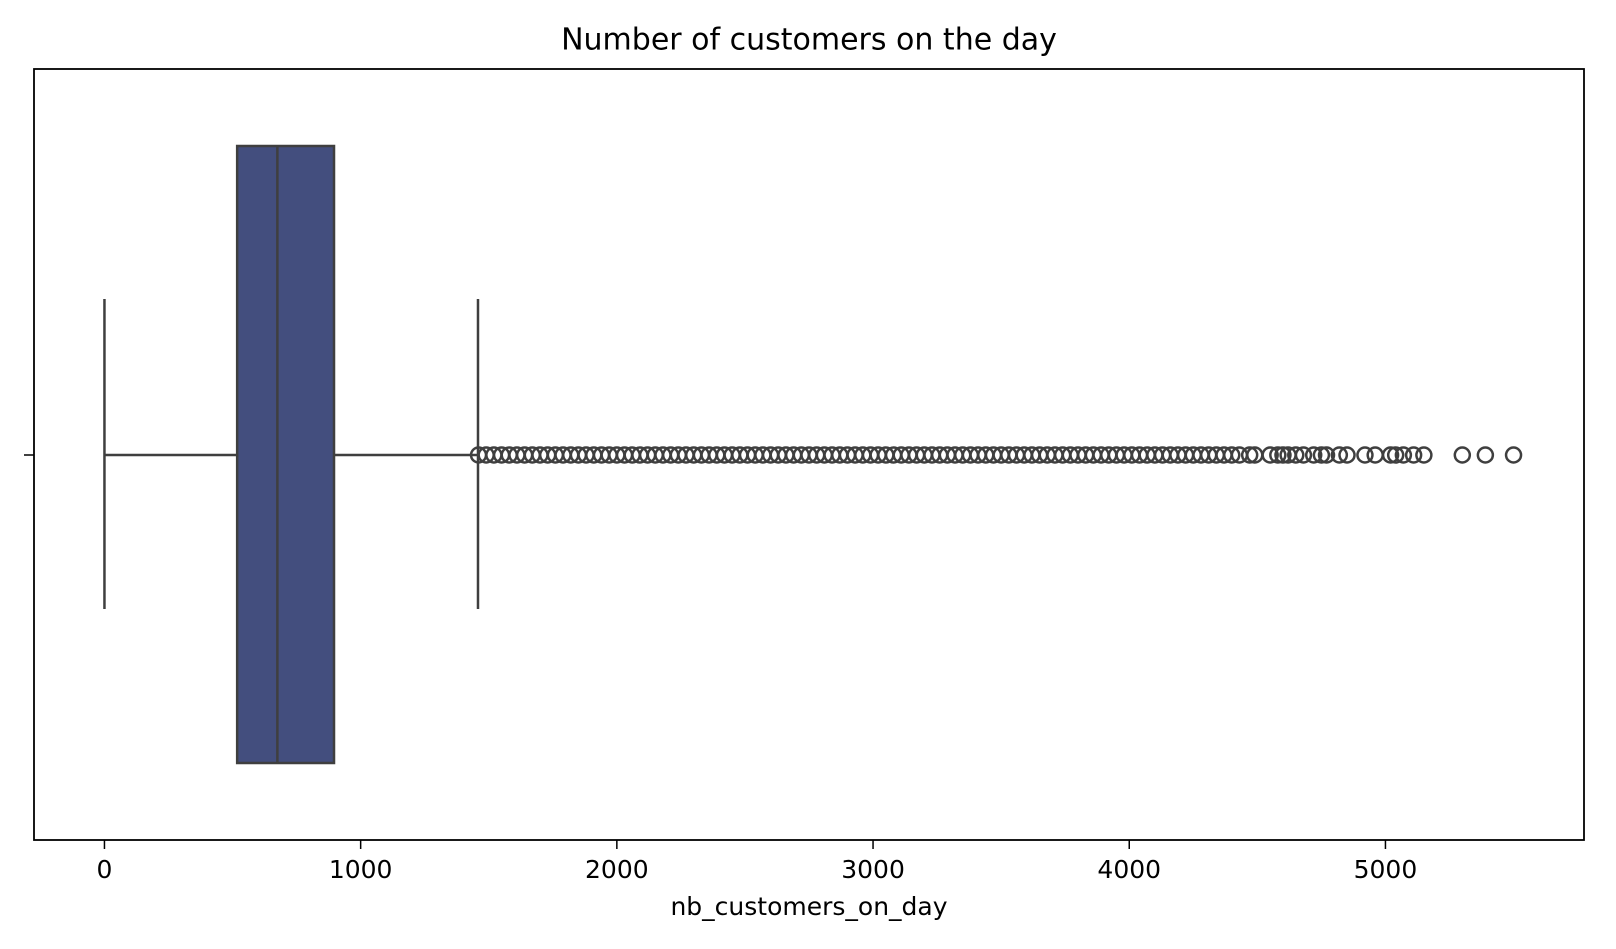 The height and width of the screenshot is (949, 1616). Describe the element at coordinates (105, 869) in the screenshot. I see `x-tick-label: 0` at that location.